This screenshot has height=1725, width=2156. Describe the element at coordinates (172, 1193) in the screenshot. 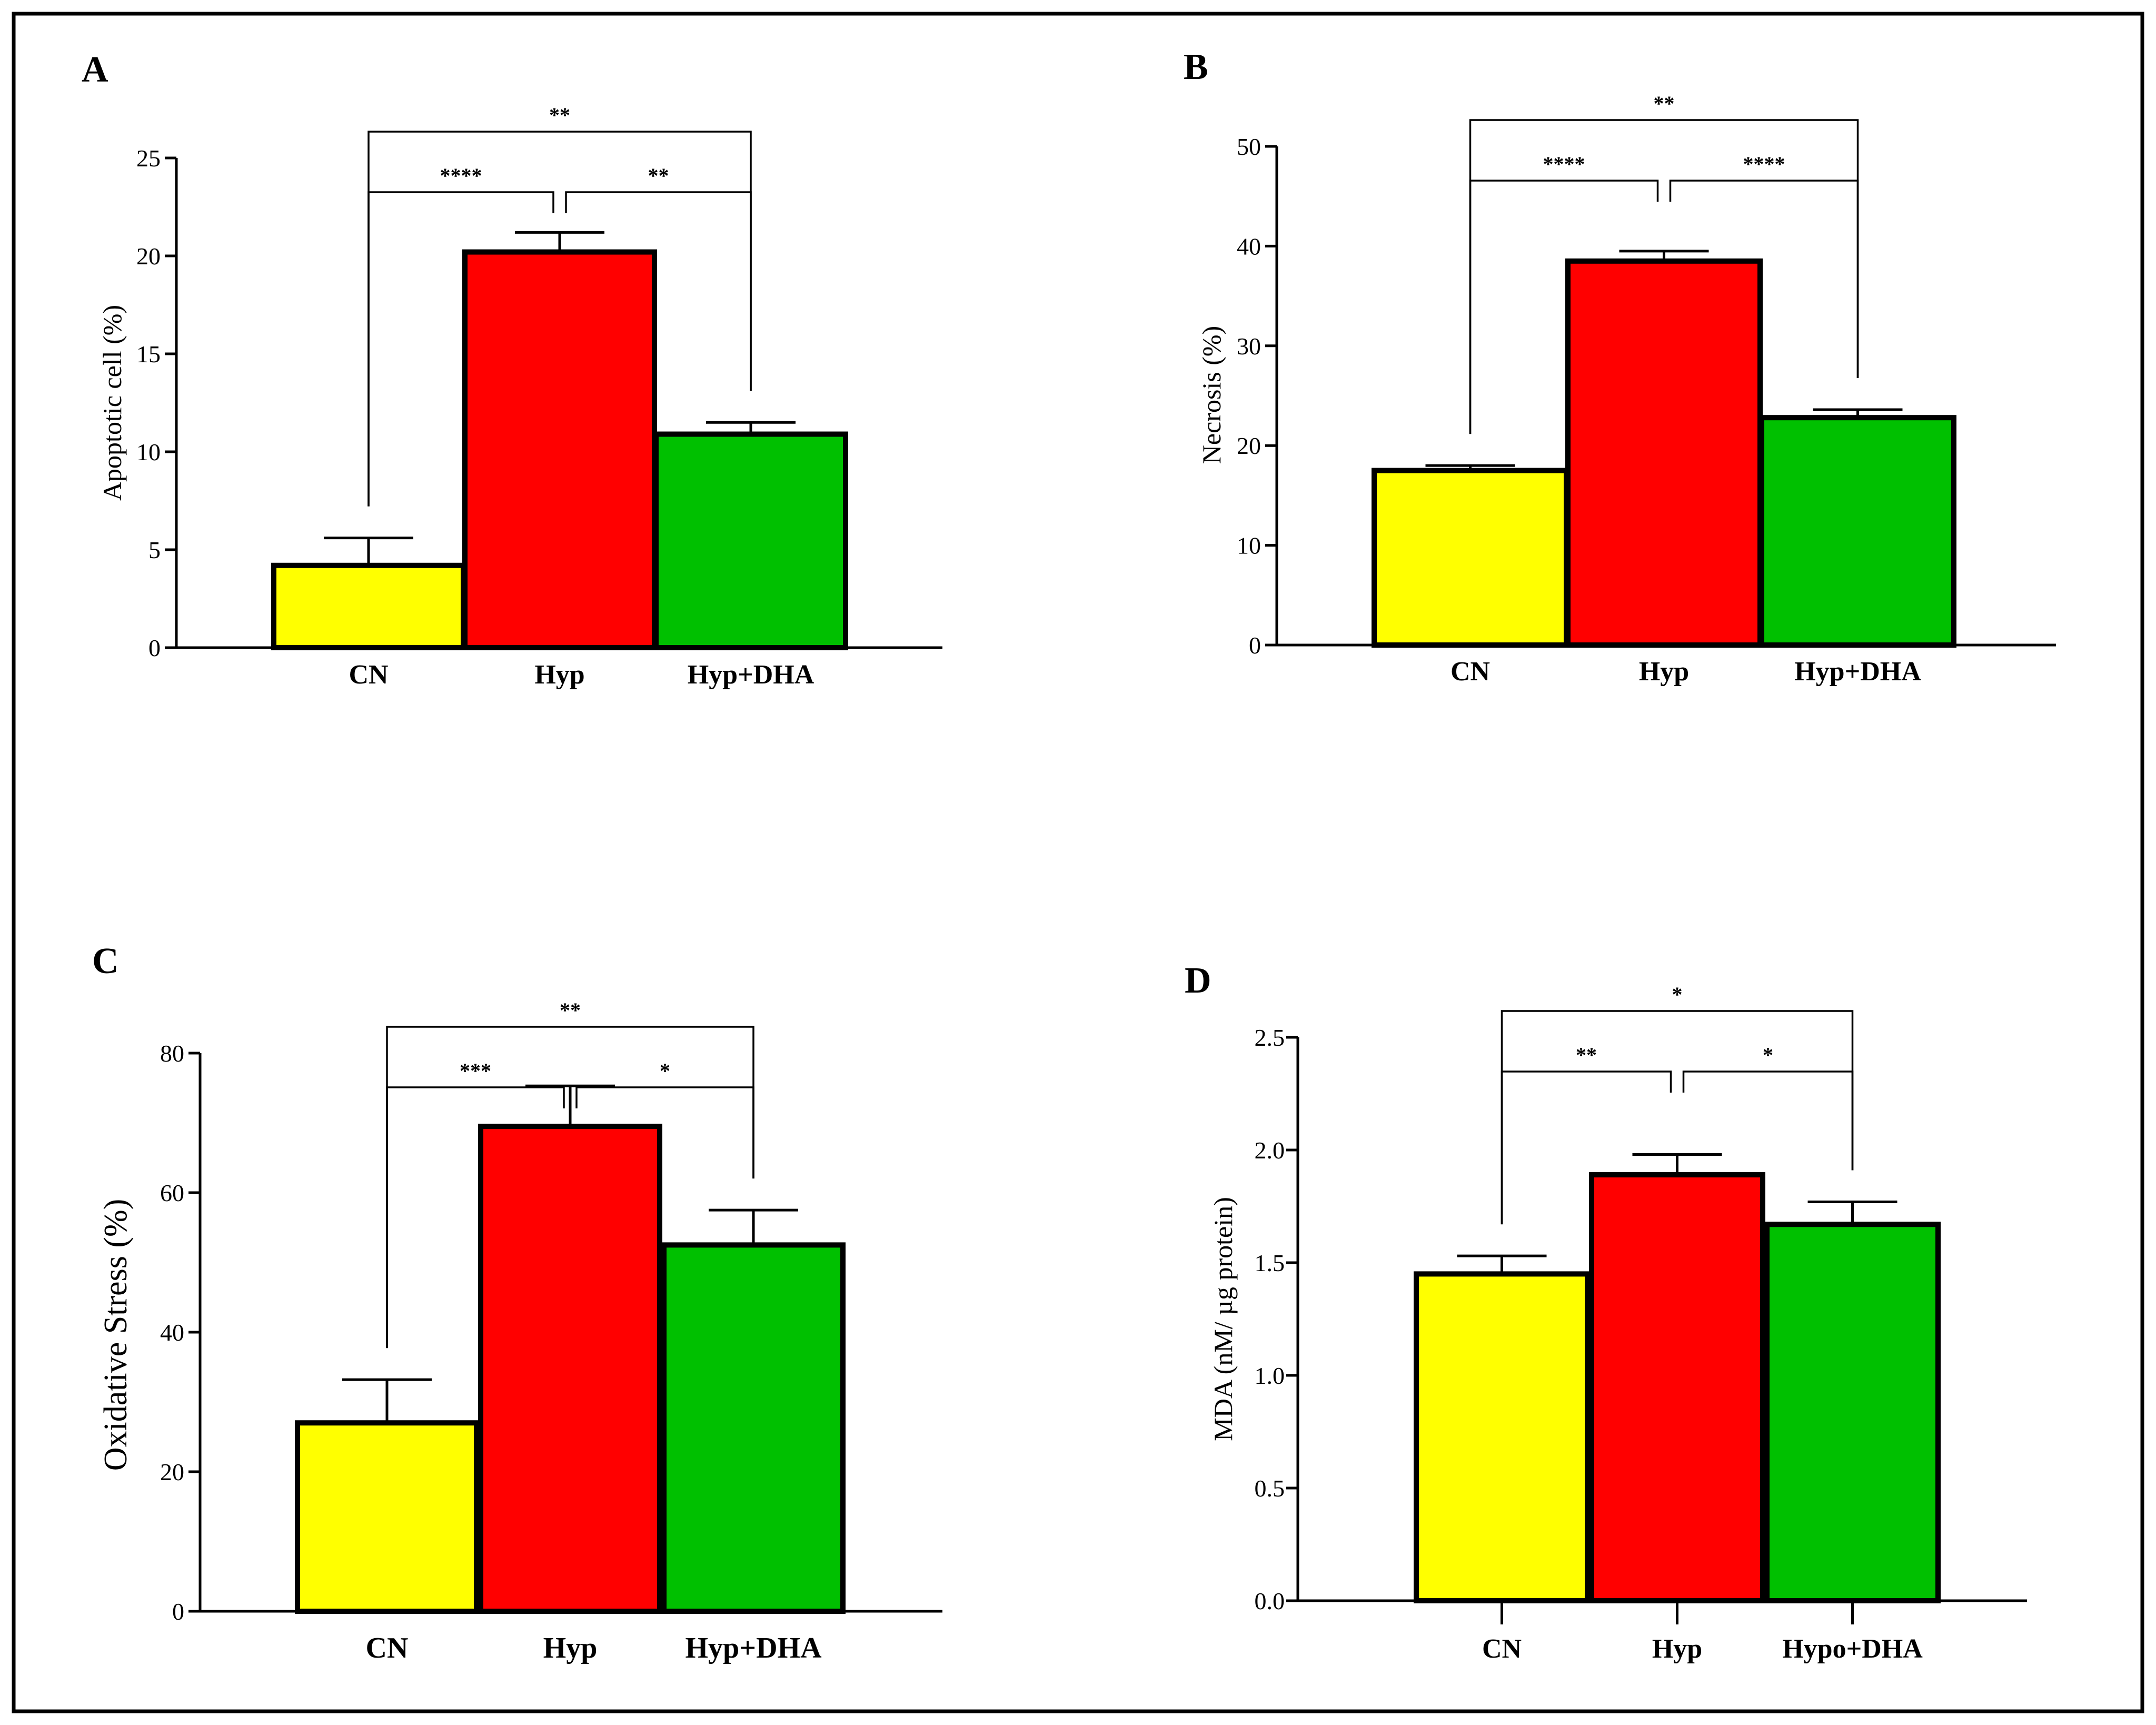

I see `y-tick-label: 60` at that location.